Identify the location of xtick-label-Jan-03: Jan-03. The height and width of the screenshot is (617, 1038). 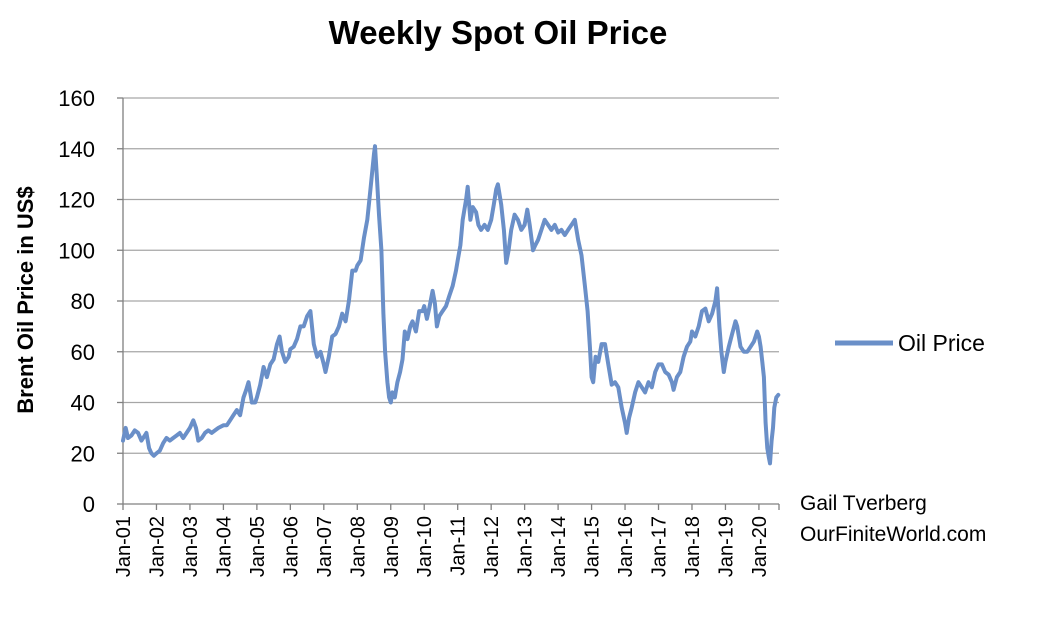
(191, 546).